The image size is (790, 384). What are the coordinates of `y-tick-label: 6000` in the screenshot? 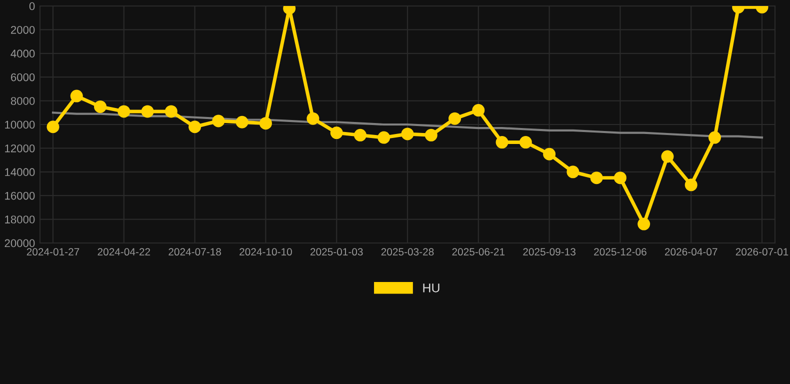 It's located at (22, 77).